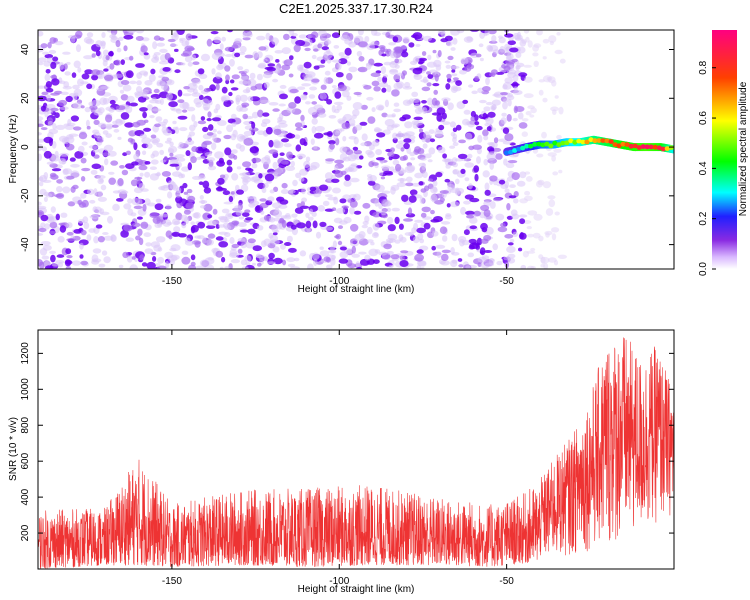 Image resolution: width=750 pixels, height=600 pixels. What do you see at coordinates (25, 496) in the screenshot?
I see `snr-ytick-label: 400` at bounding box center [25, 496].